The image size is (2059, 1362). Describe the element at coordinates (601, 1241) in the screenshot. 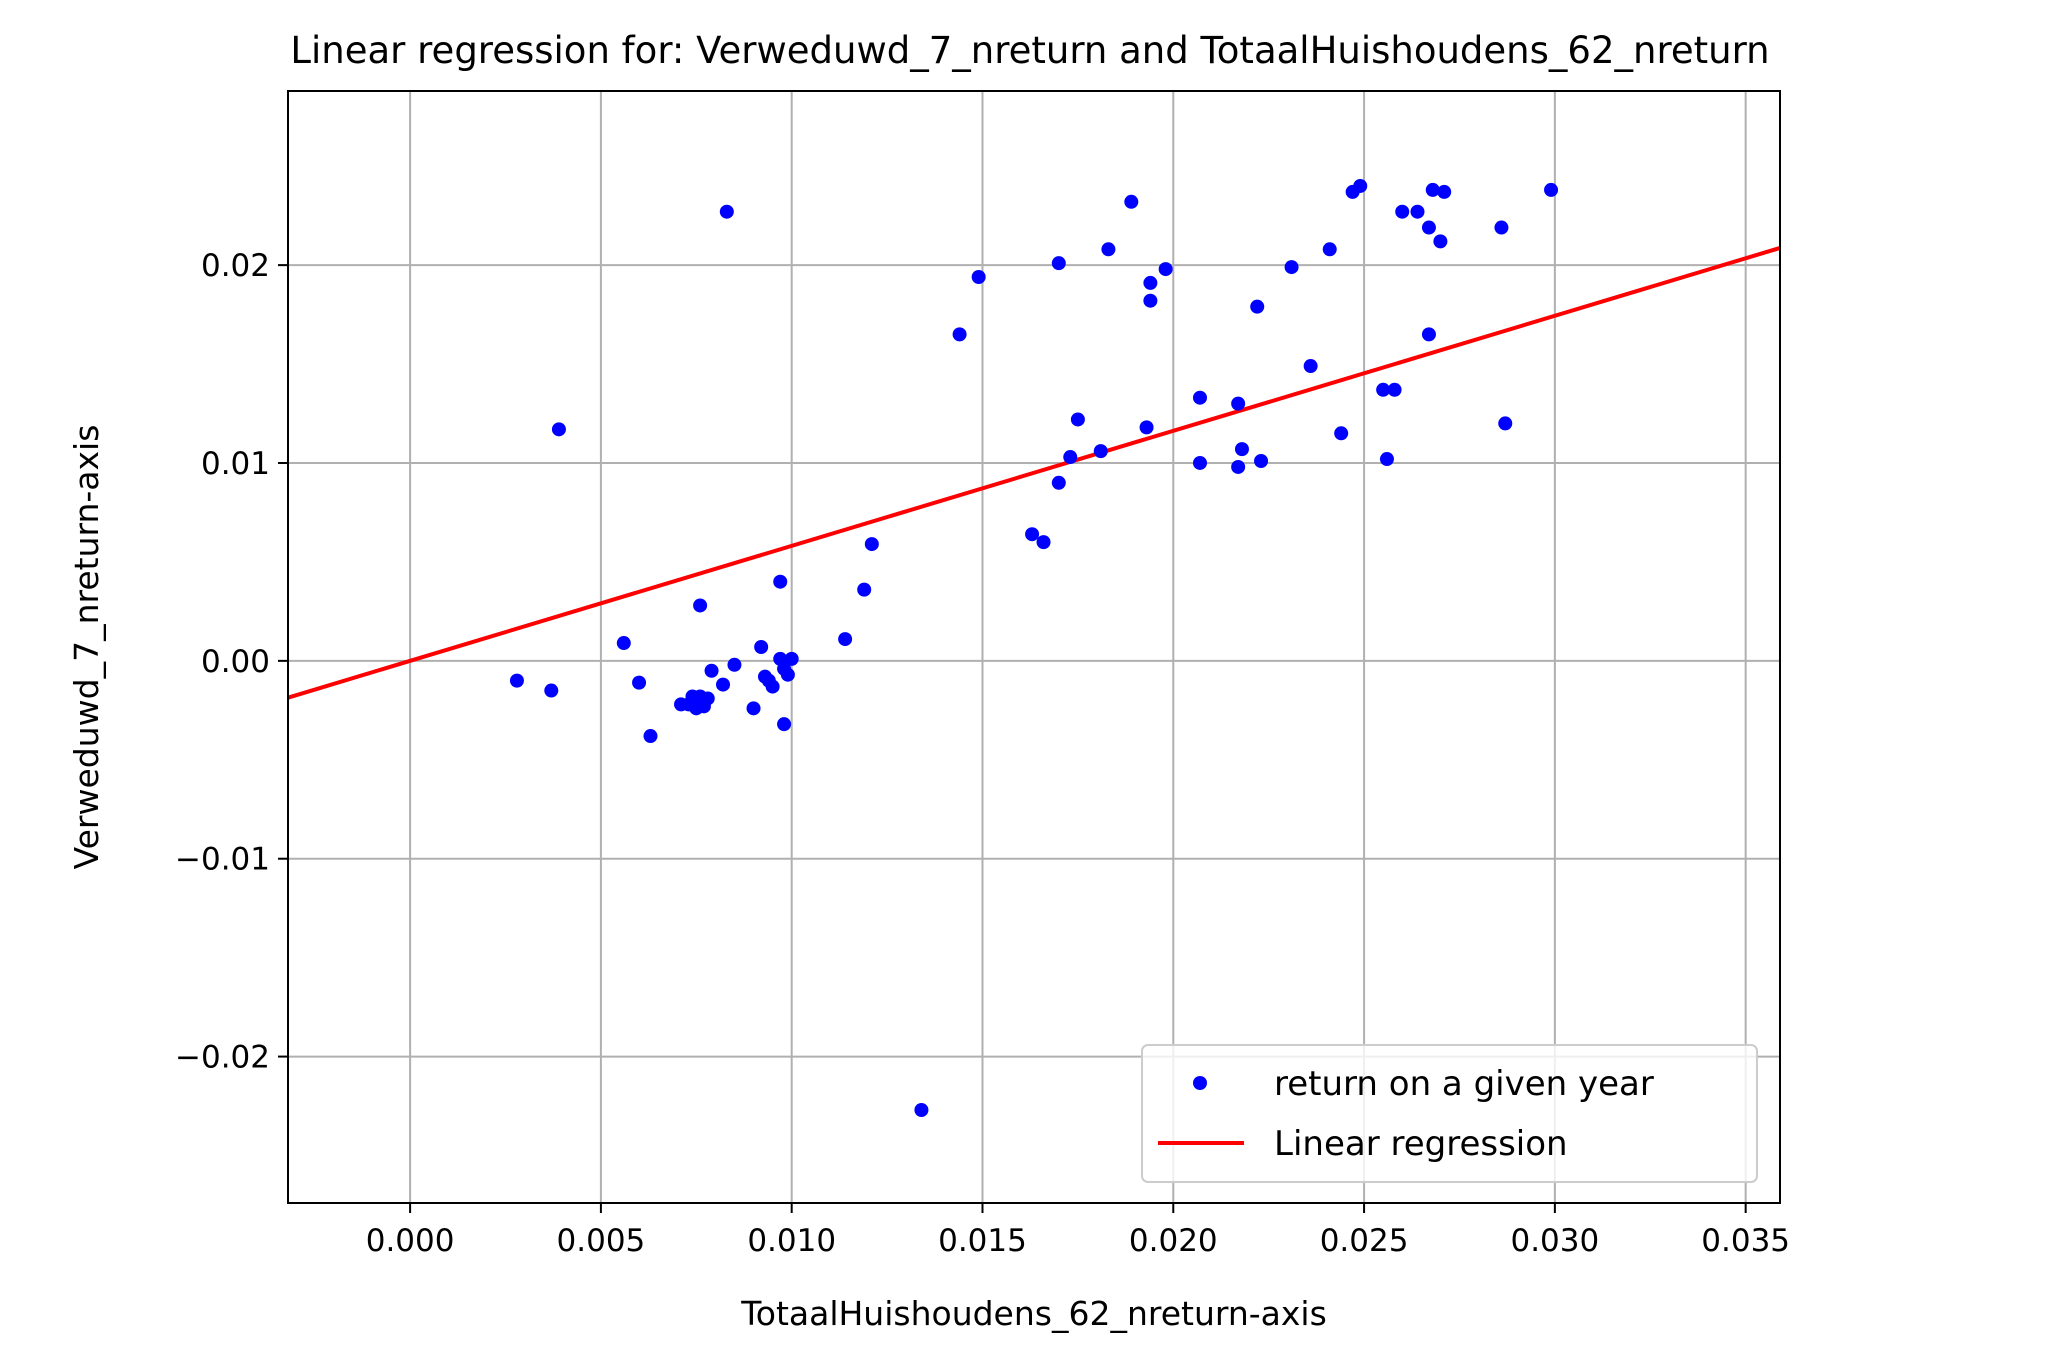

I see `x-tick-label: 0.005` at that location.